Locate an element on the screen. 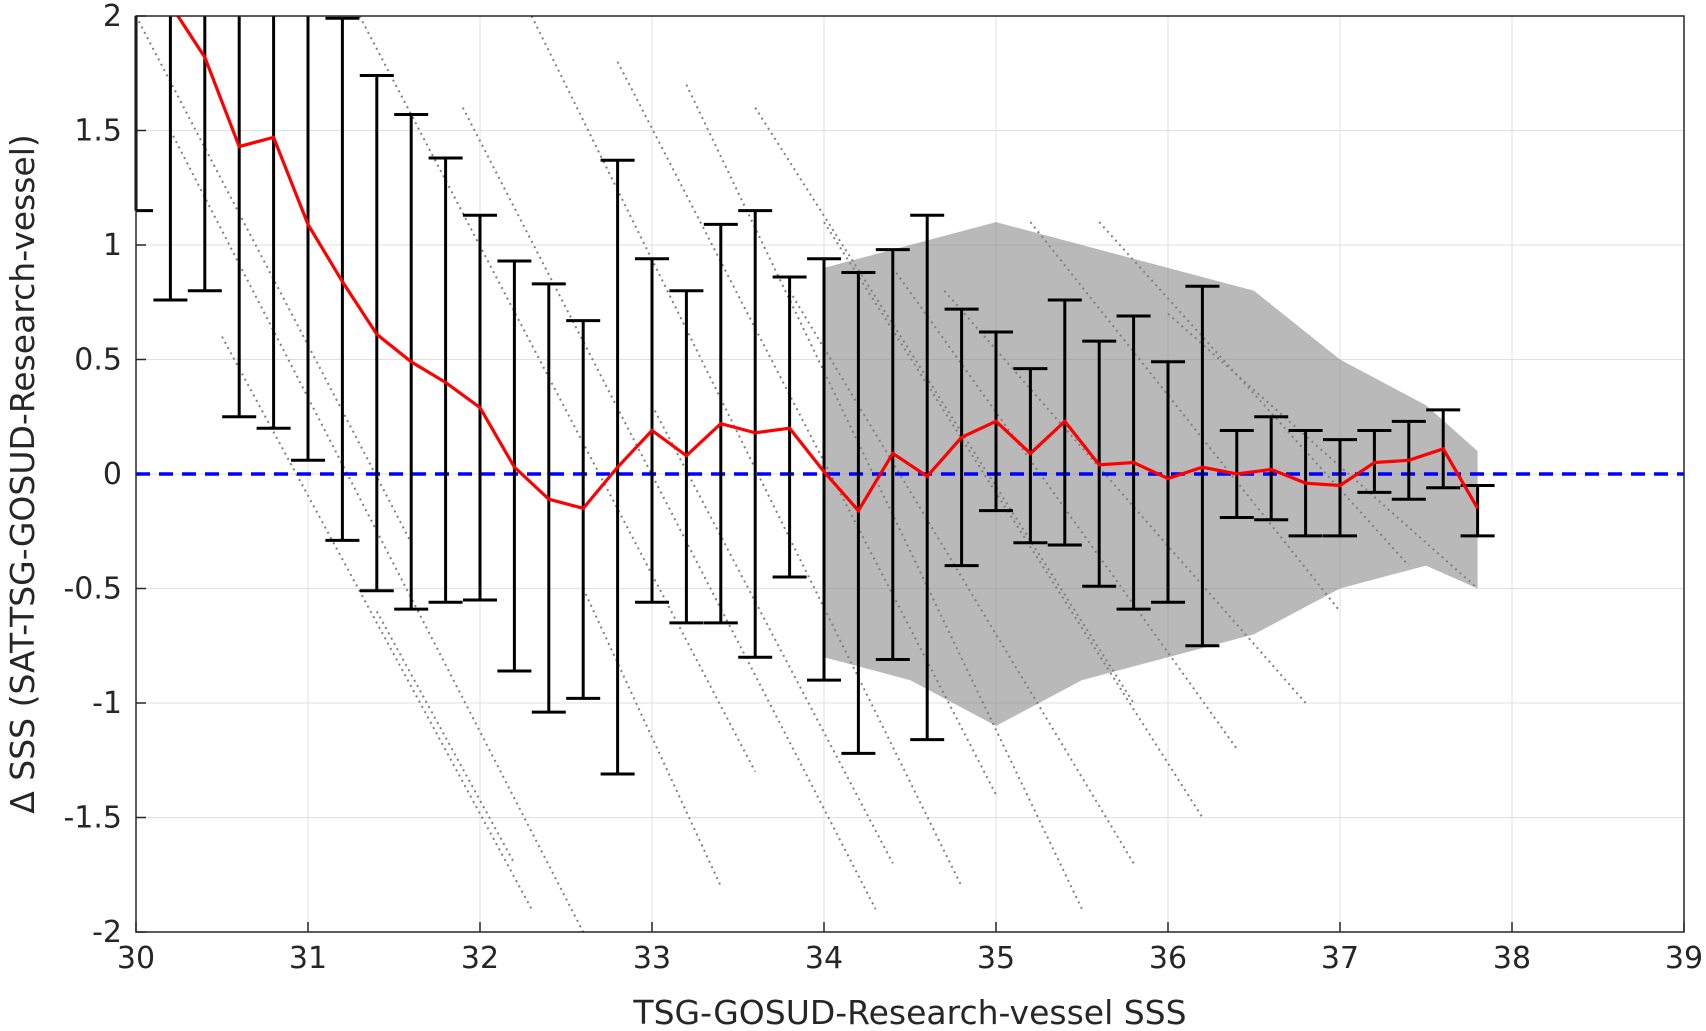 The image size is (1706, 1031). x-tick-label: 37 is located at coordinates (1340, 958).